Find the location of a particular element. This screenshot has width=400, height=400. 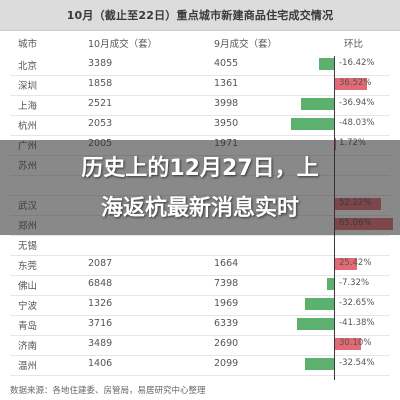

cell-change: 25.42% is located at coordinates (355, 263).